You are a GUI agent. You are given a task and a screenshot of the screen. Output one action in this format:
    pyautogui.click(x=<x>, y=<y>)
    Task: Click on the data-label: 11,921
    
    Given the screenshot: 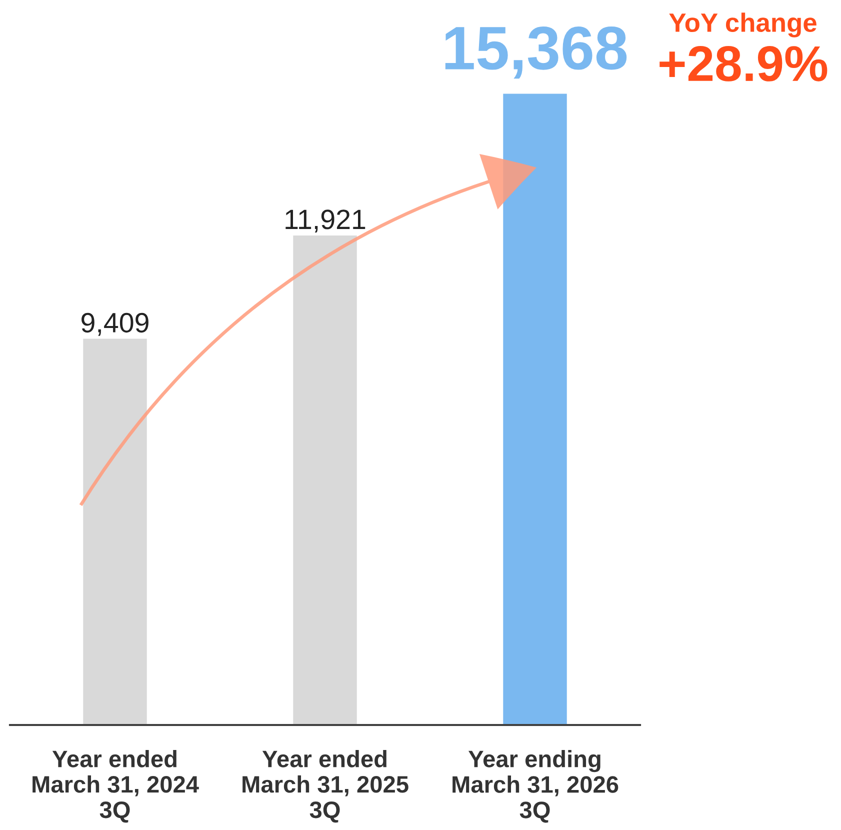 What is the action you would take?
    pyautogui.click(x=326, y=221)
    